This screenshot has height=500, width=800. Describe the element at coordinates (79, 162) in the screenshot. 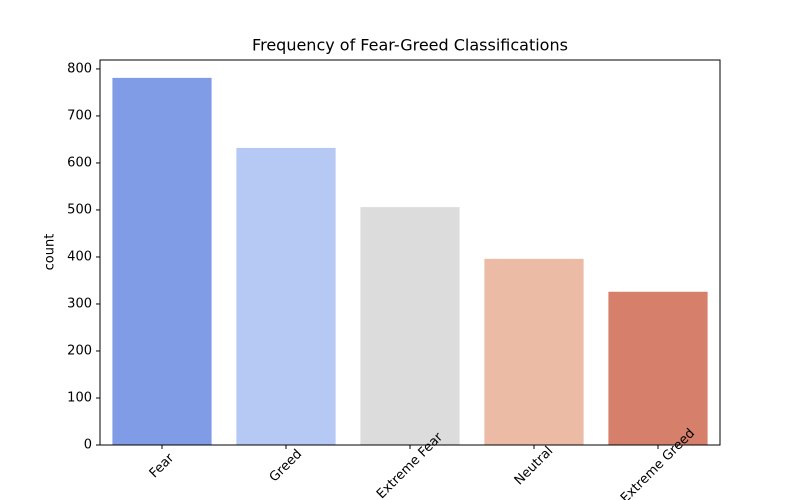

I see `y-tick-label: 600` at that location.